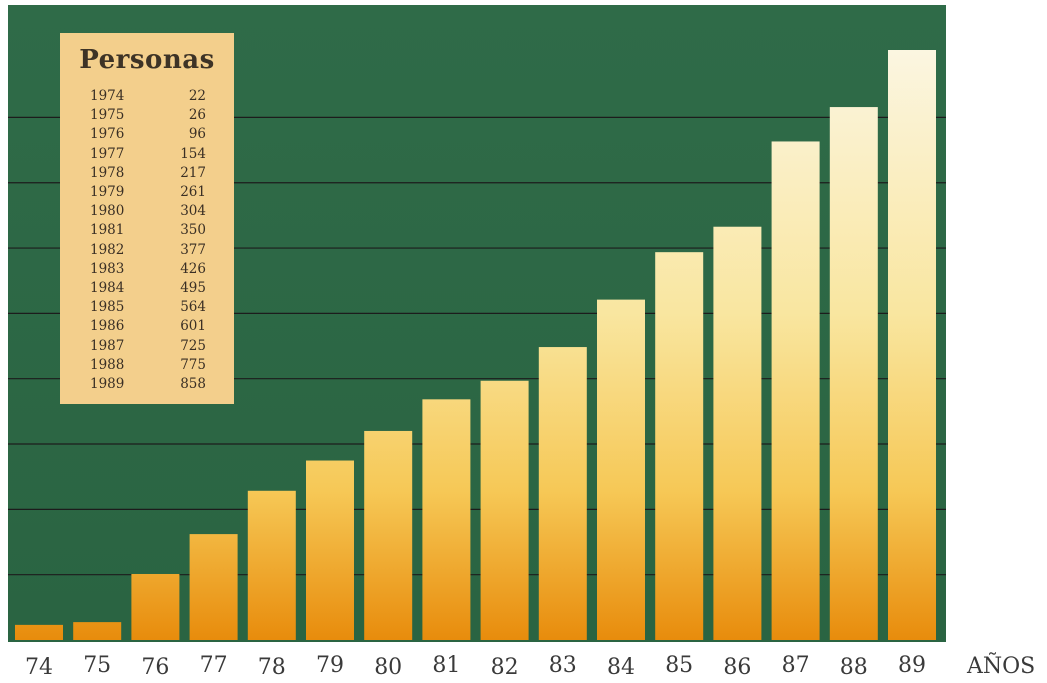 The width and height of the screenshot is (1047, 683). Describe the element at coordinates (107, 192) in the screenshot. I see `data-table-year: 1979` at that location.